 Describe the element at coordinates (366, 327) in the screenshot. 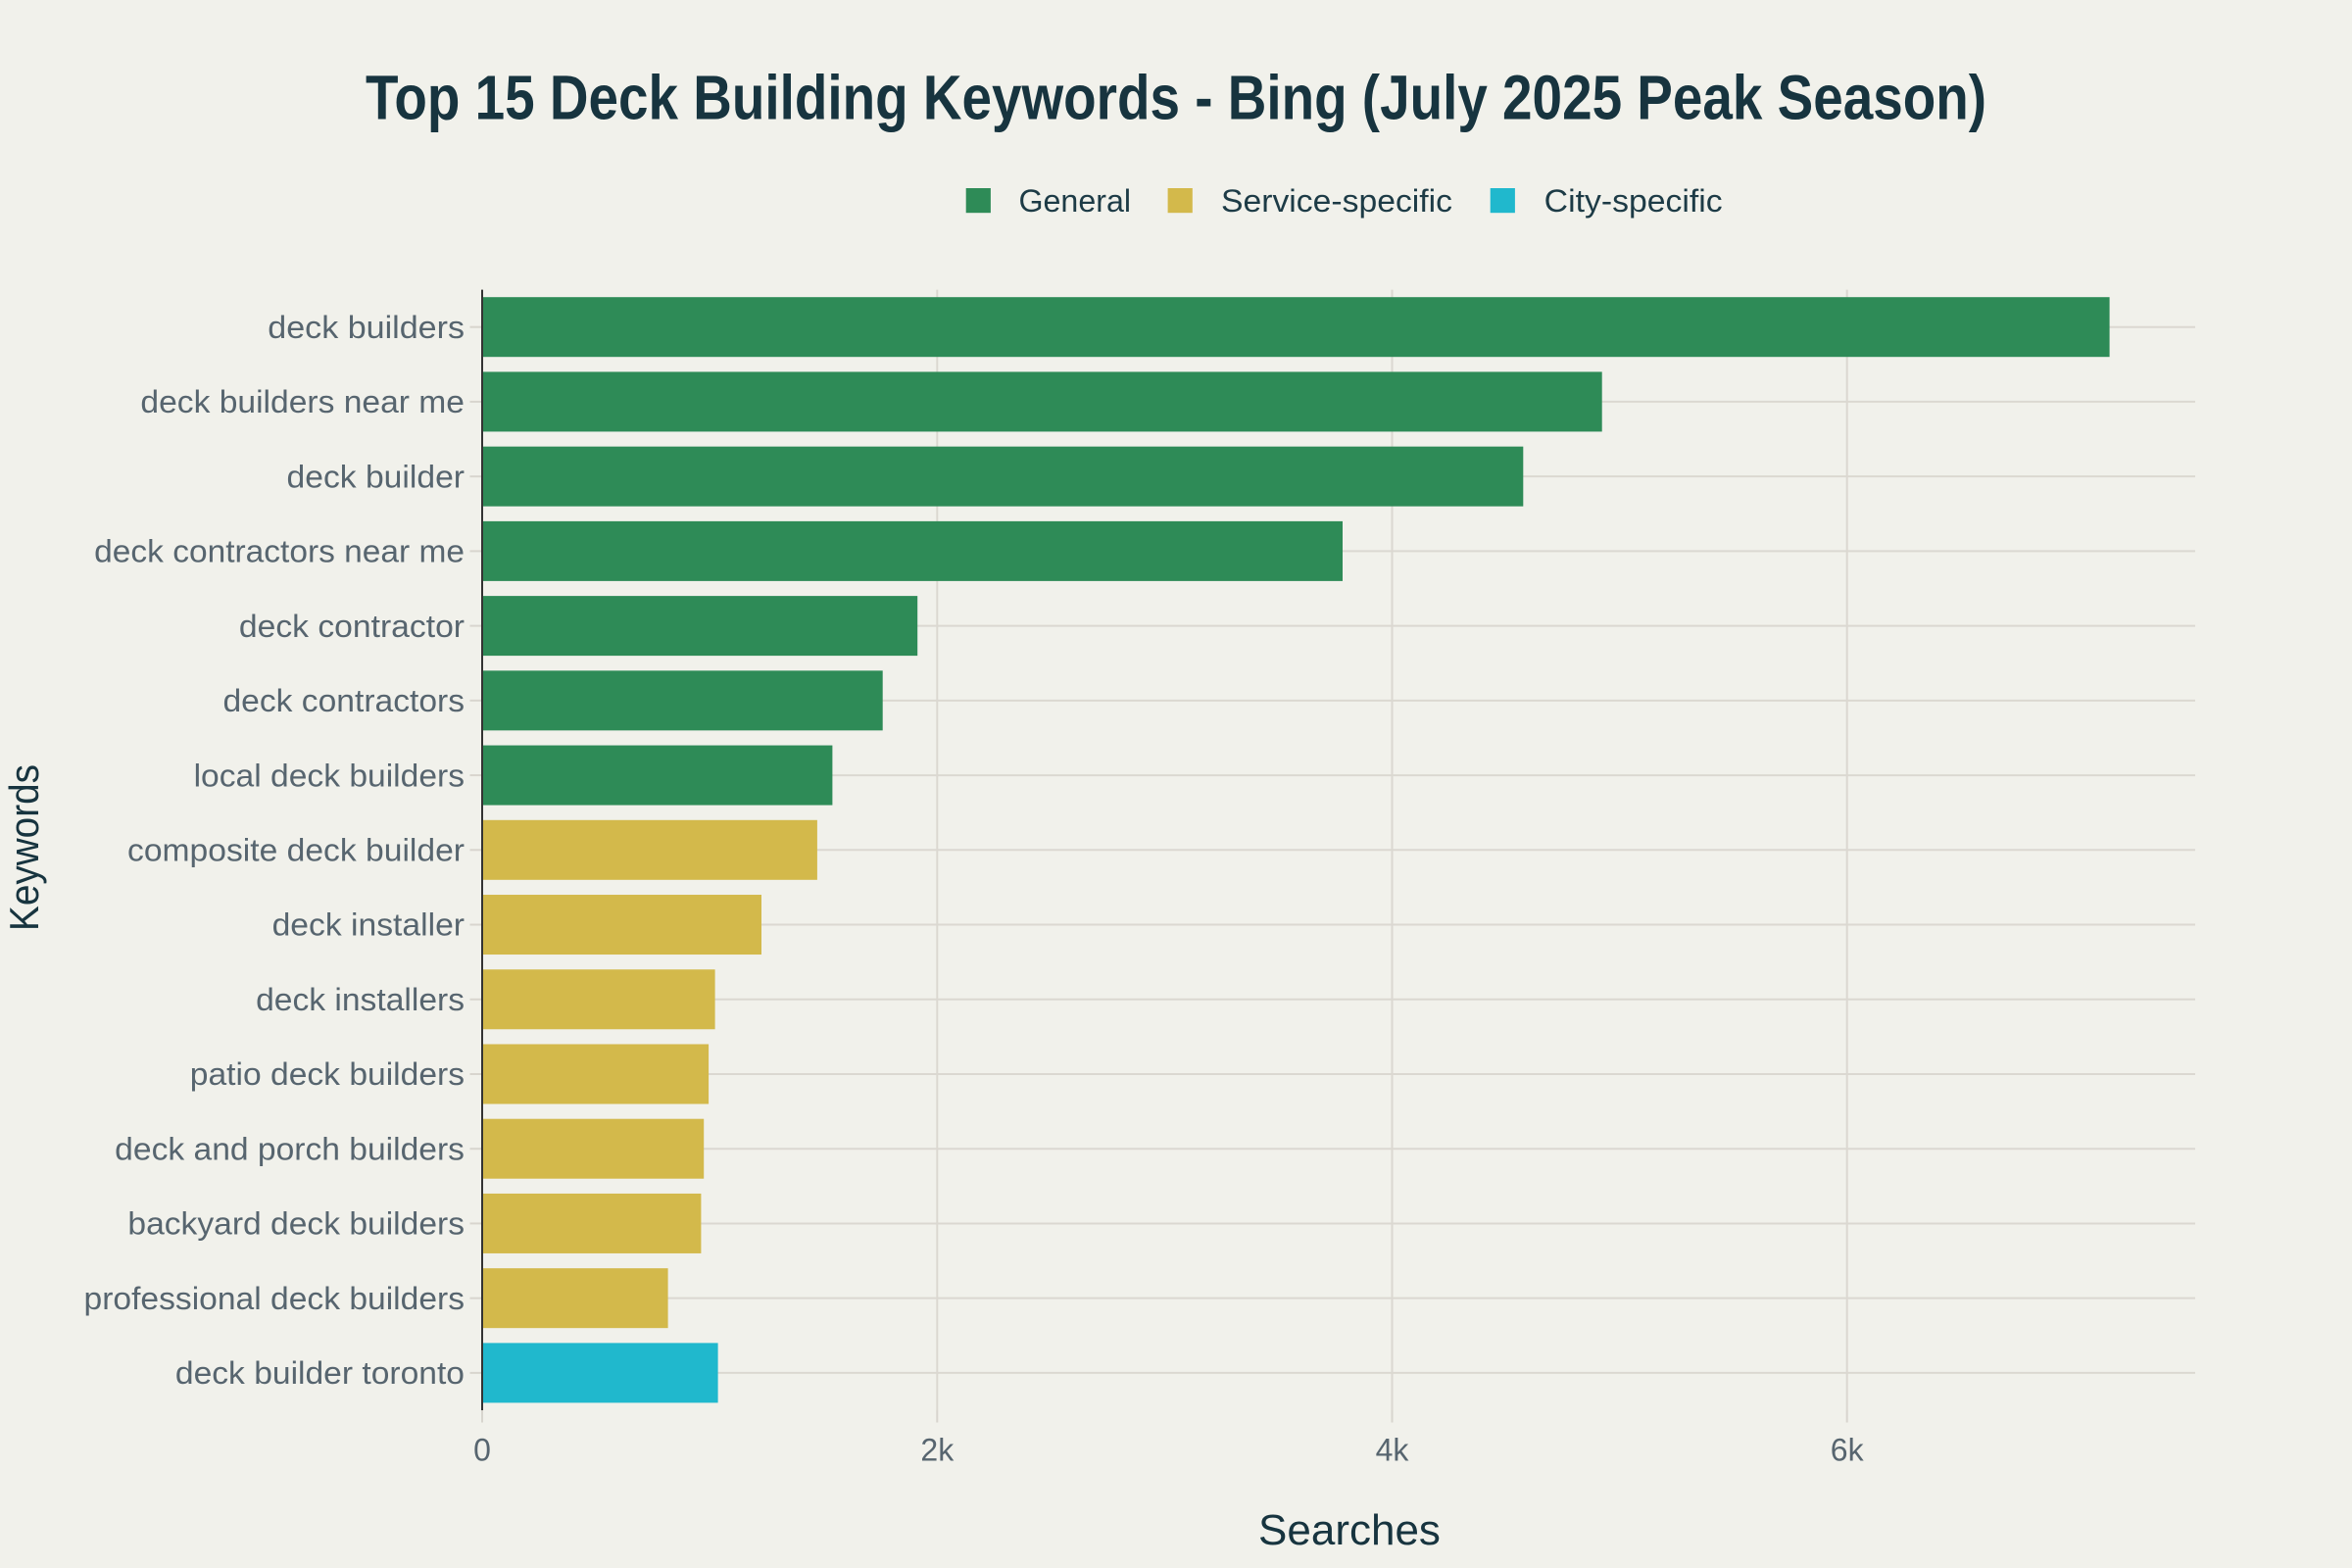

I see `svg-text: deck builders` at that location.